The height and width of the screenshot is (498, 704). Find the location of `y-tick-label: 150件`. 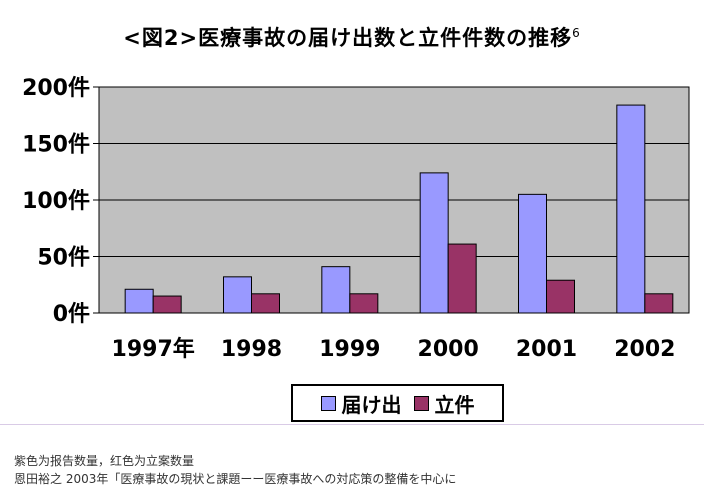

y-tick-label: 150件 is located at coordinates (56, 145).